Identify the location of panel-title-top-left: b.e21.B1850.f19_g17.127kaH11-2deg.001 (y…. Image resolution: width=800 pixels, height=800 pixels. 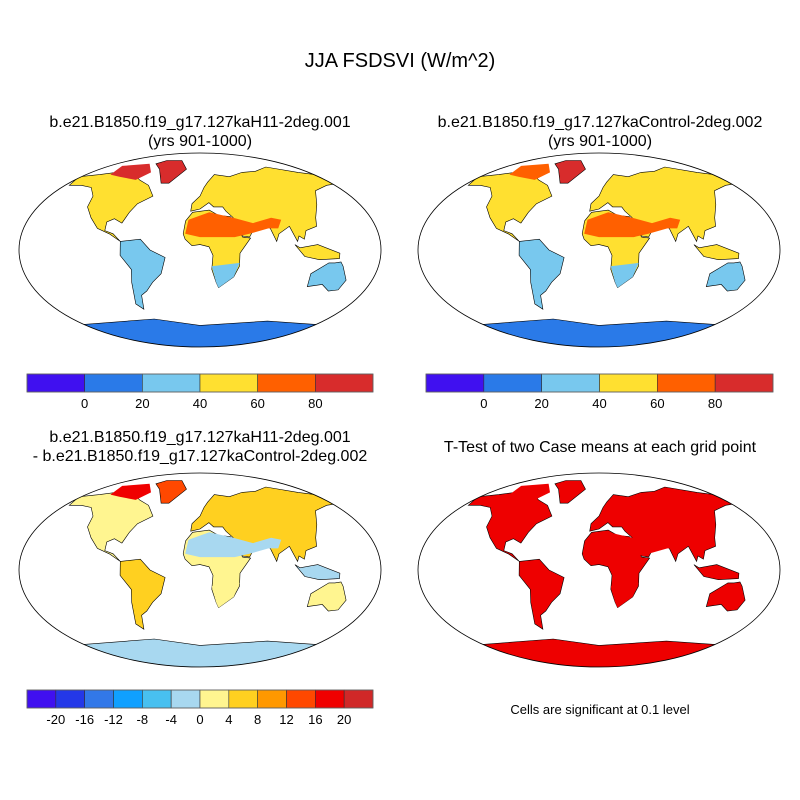
(200, 132).